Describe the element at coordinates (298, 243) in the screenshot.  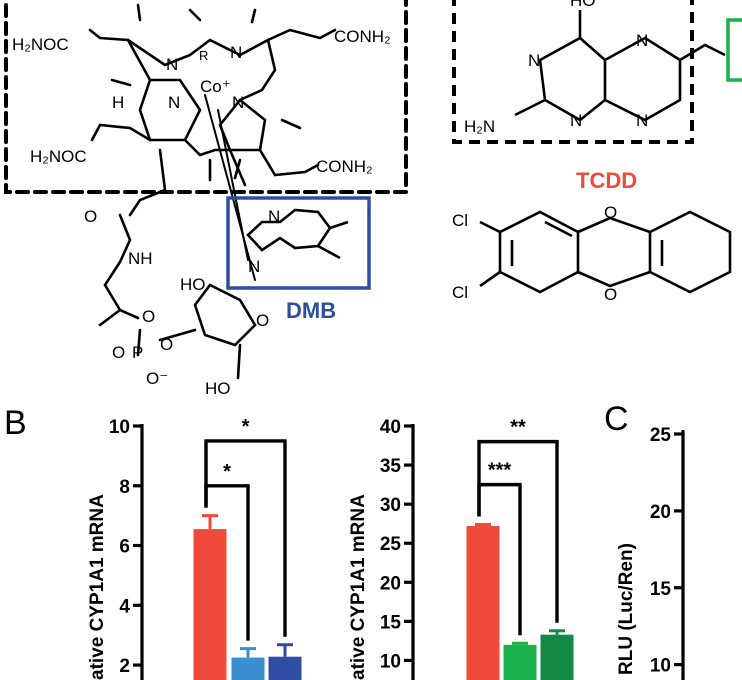
I see `dmb-box` at that location.